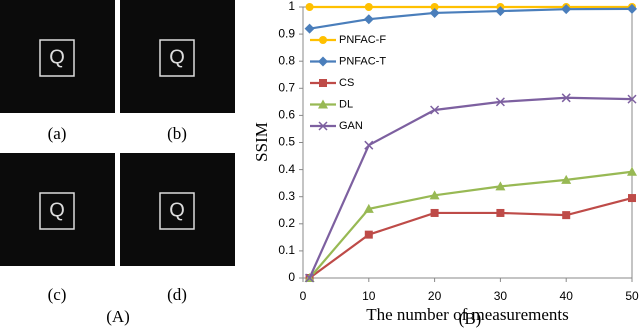 This screenshot has width=640, height=331. I want to click on image-caption: (b), so click(177, 133).